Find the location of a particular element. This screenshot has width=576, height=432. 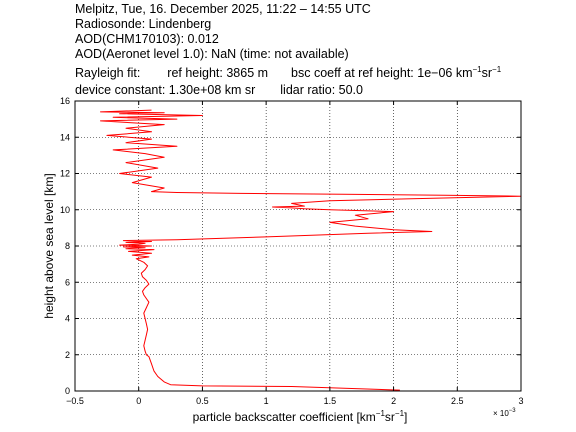

lidar-ratio: lidar ratio: 50.0 is located at coordinates (321, 90).